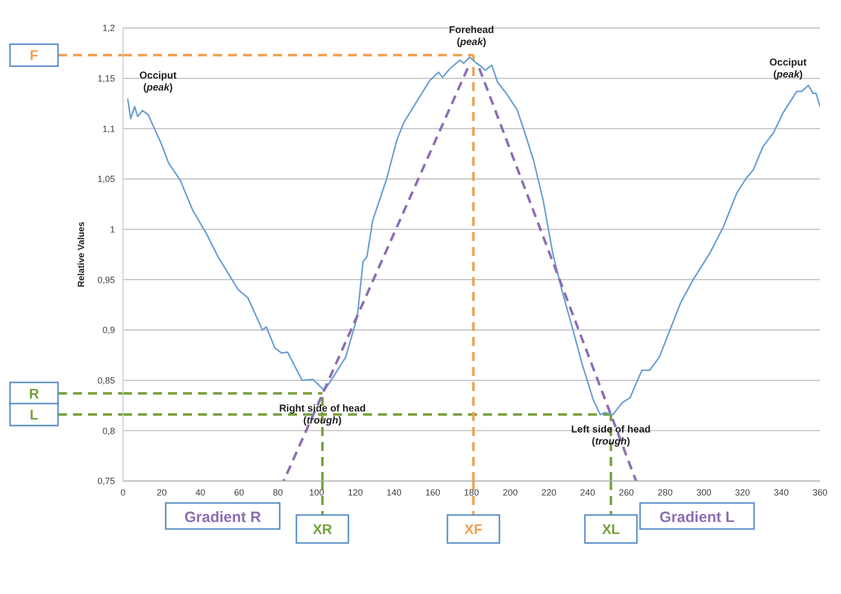 This screenshot has width=841, height=594. I want to click on x-tick-label: 200, so click(510, 492).